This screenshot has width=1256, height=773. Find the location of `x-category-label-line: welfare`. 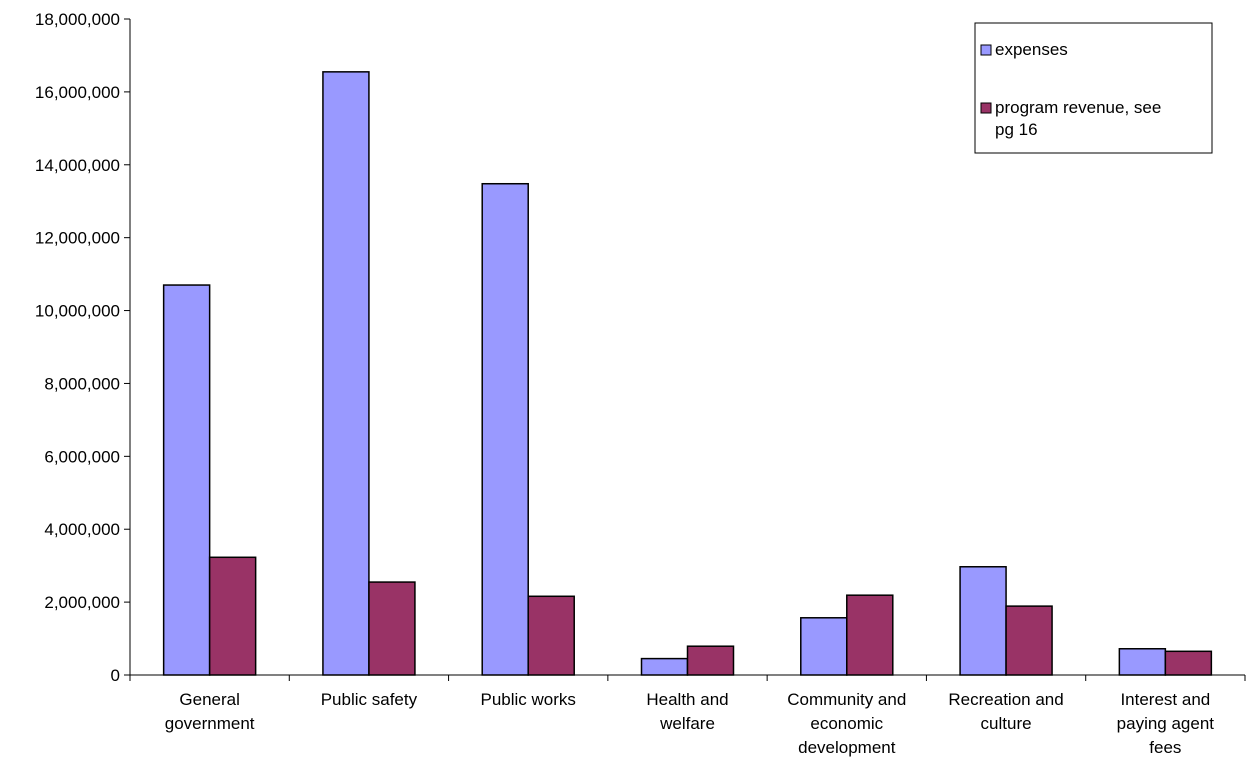

x-category-label-line: welfare is located at coordinates (687, 723).